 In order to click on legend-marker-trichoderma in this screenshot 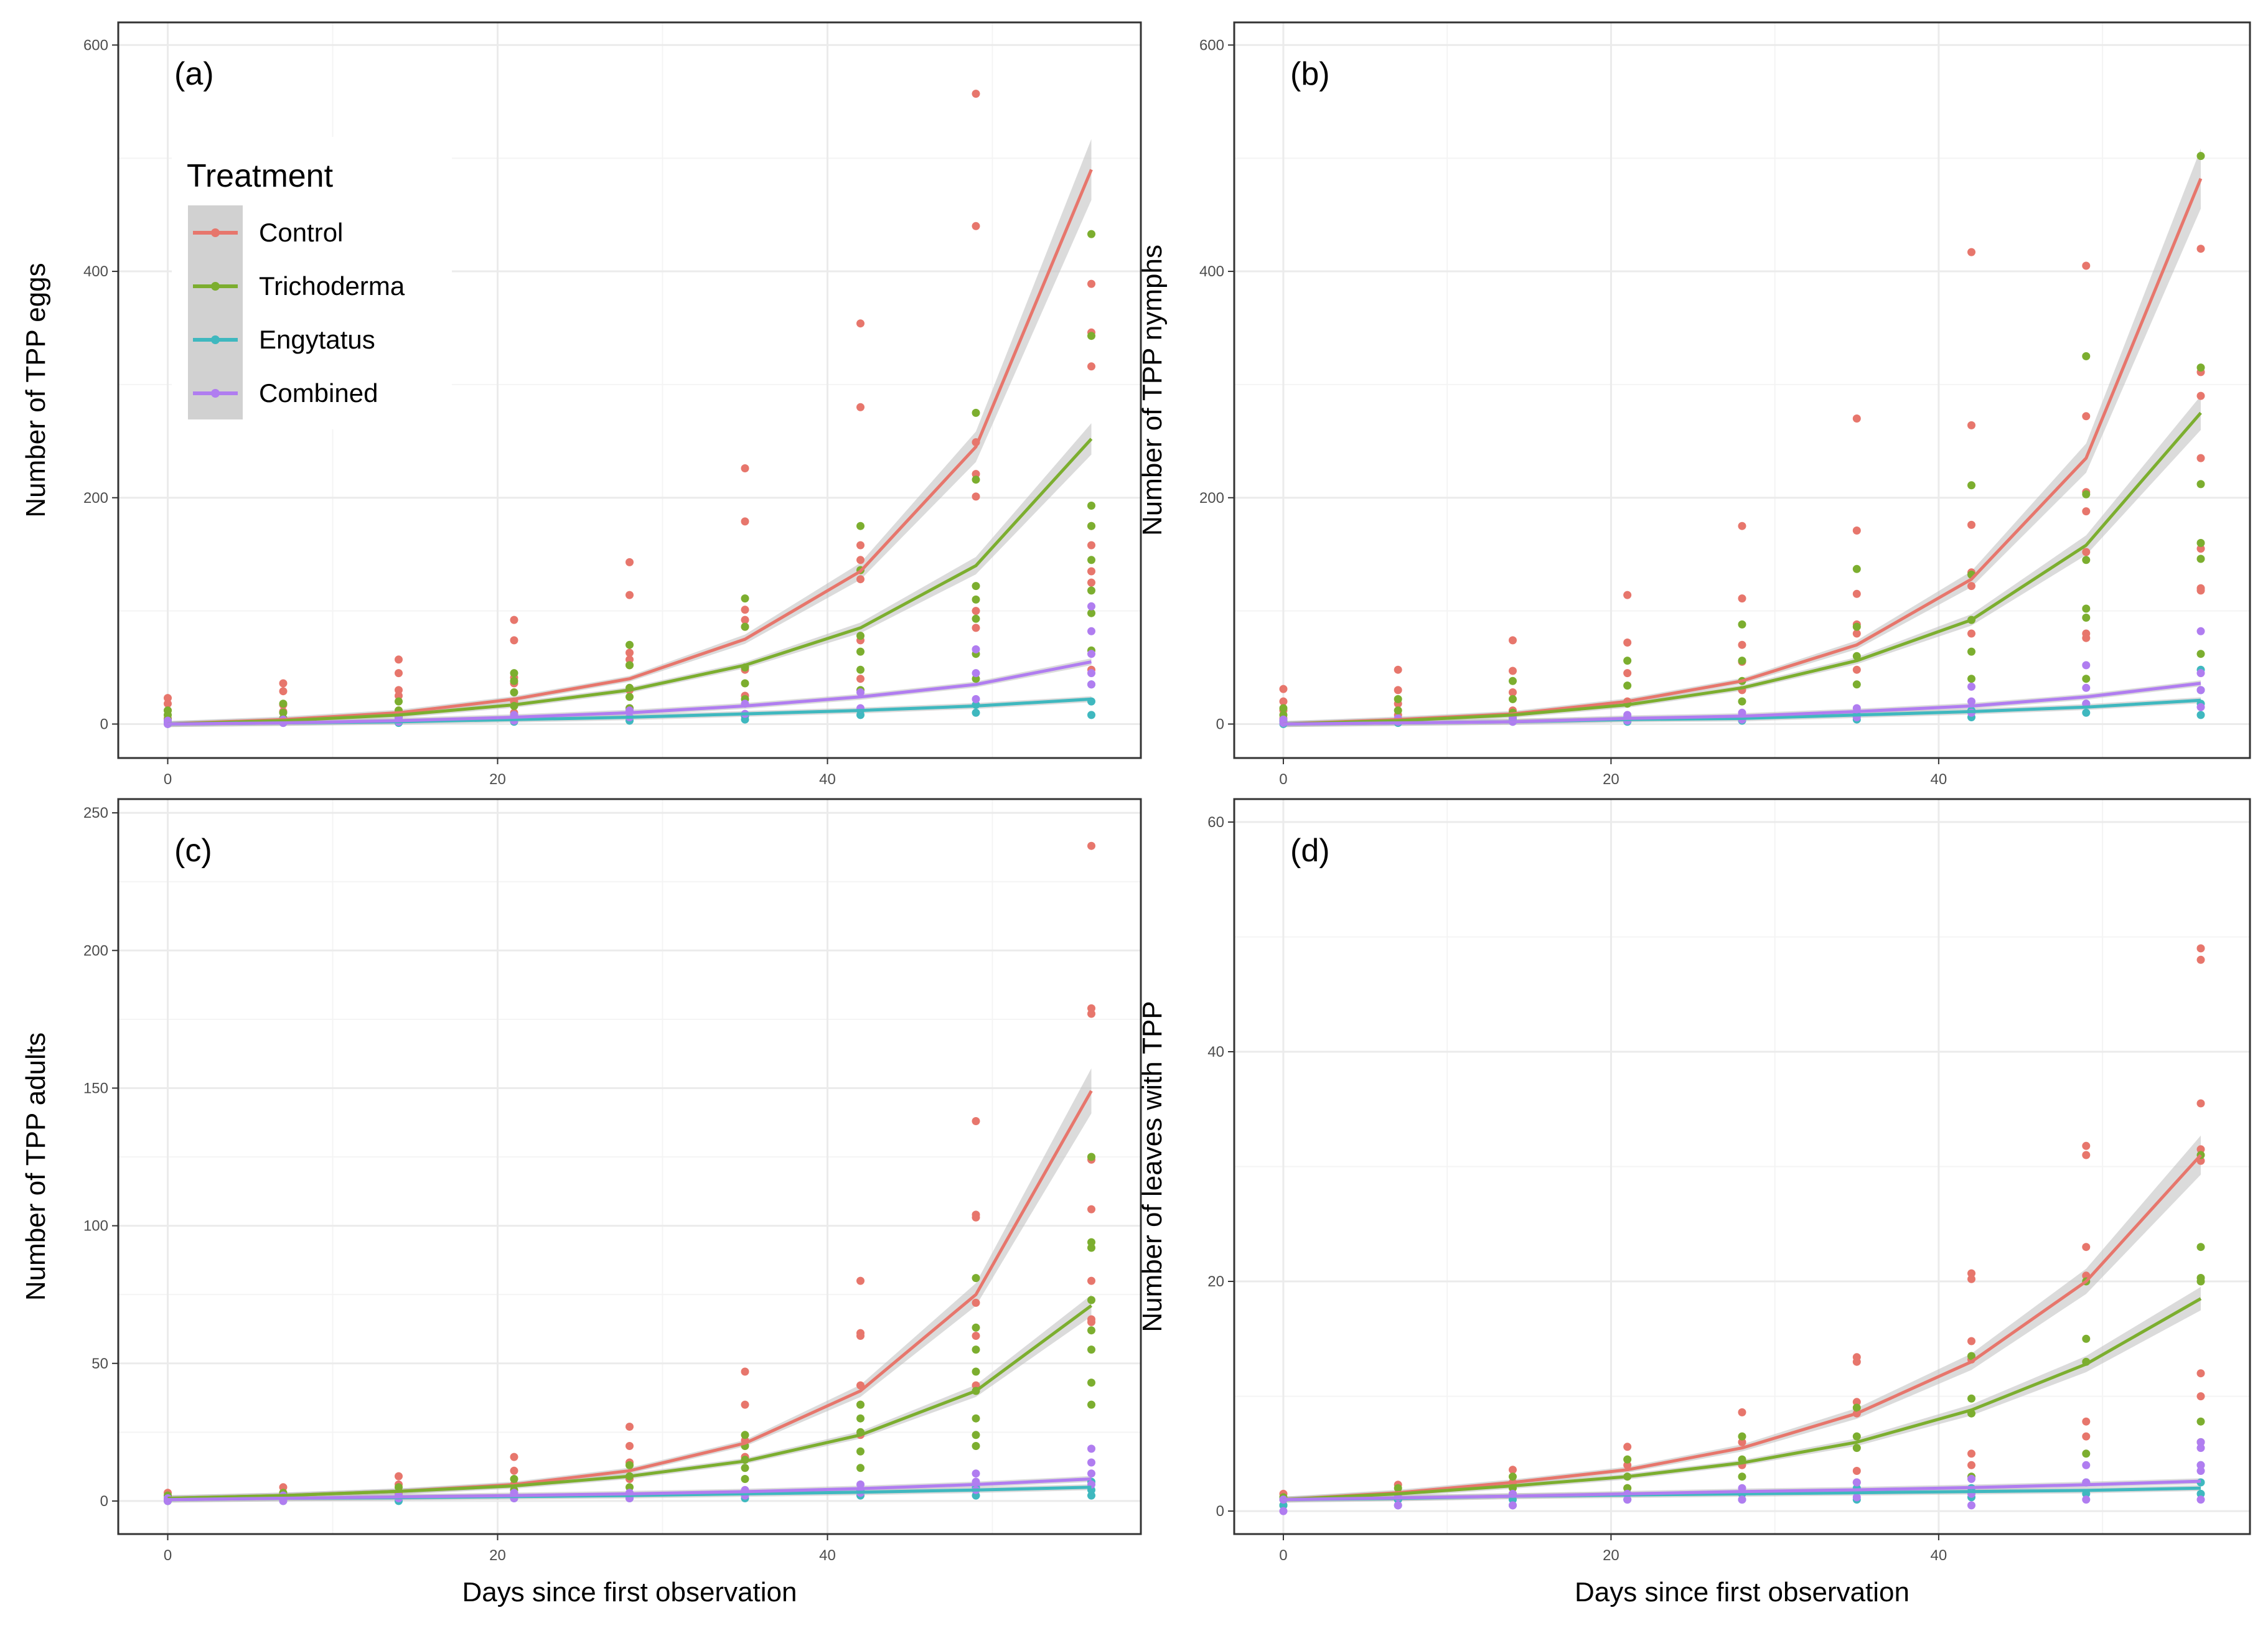, I will do `click(216, 286)`.